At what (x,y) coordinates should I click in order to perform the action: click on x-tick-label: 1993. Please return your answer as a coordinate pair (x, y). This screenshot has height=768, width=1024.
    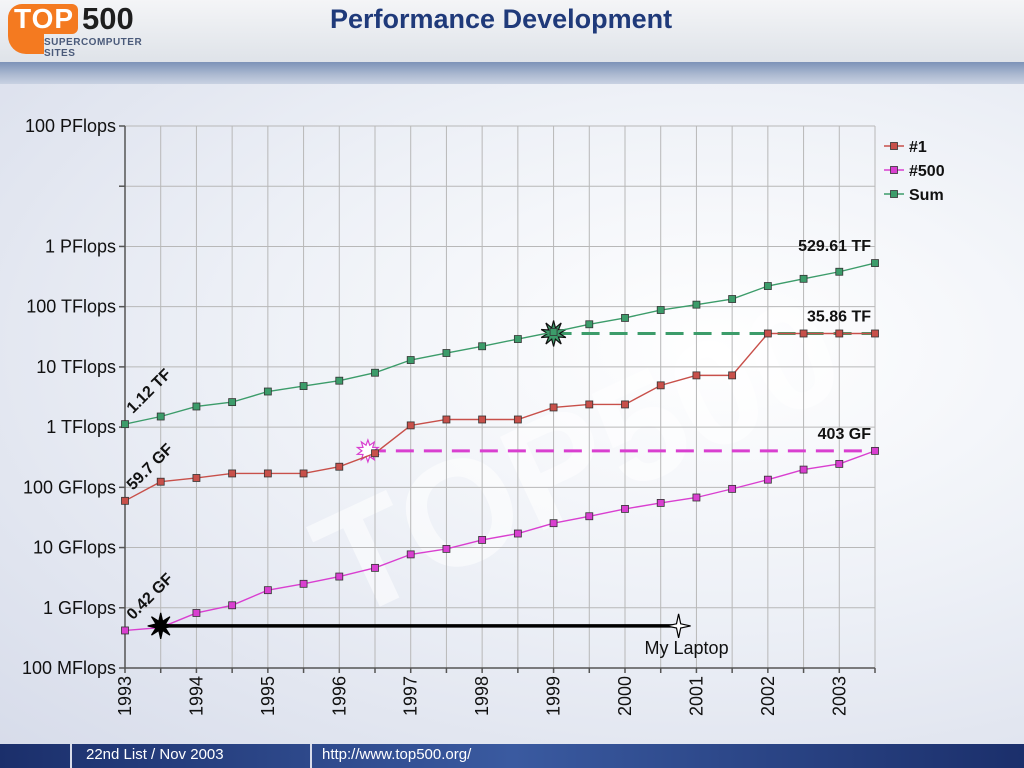
    Looking at the image, I should click on (125, 696).